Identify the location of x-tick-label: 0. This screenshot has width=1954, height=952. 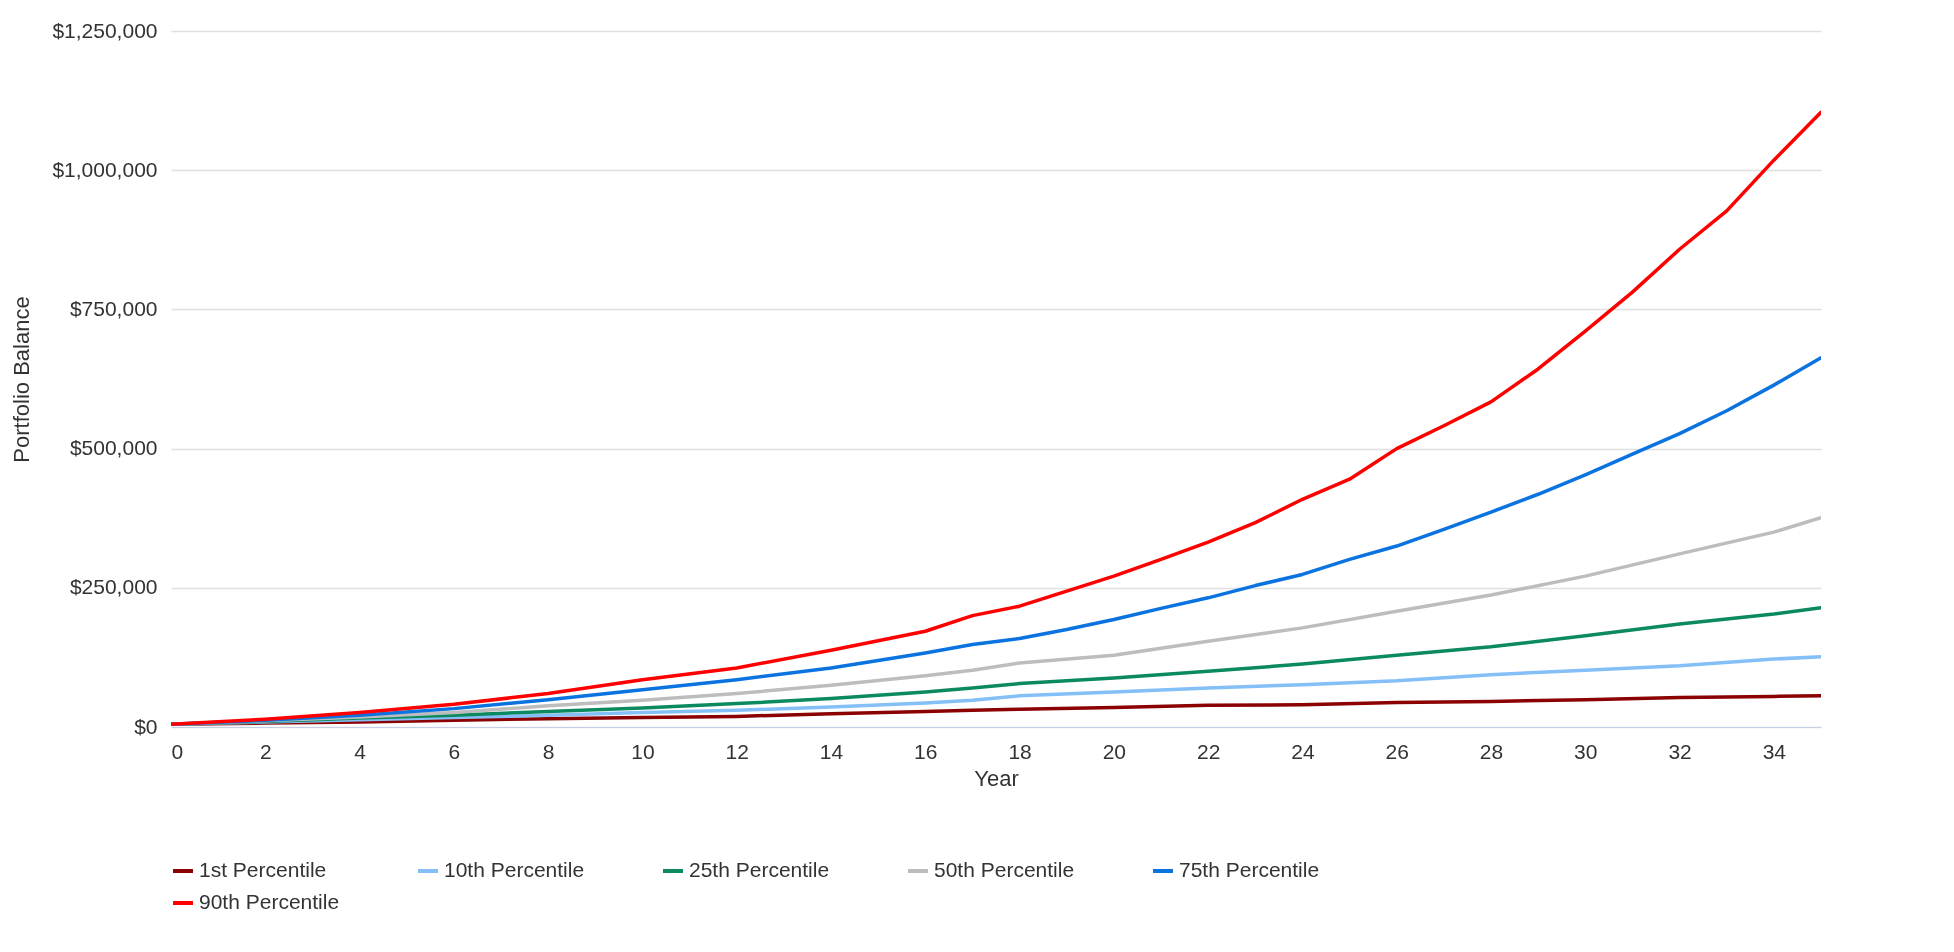
(177, 751).